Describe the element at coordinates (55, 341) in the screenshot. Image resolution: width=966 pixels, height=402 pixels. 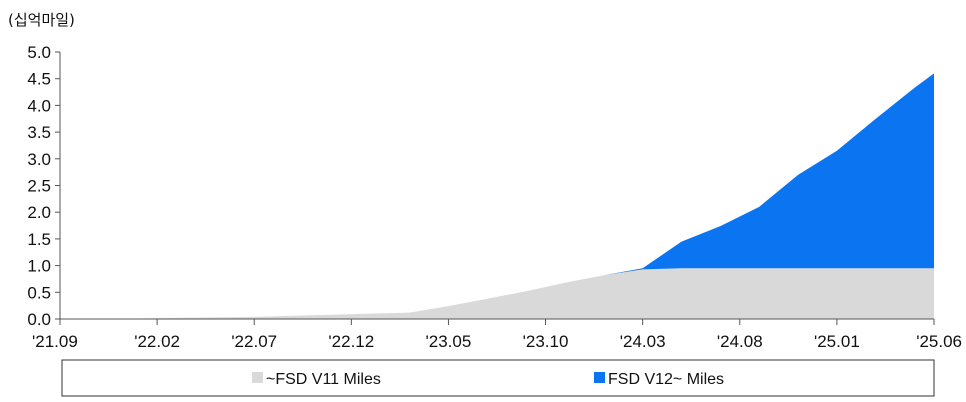
I see `x-tick-label: '21.09` at that location.